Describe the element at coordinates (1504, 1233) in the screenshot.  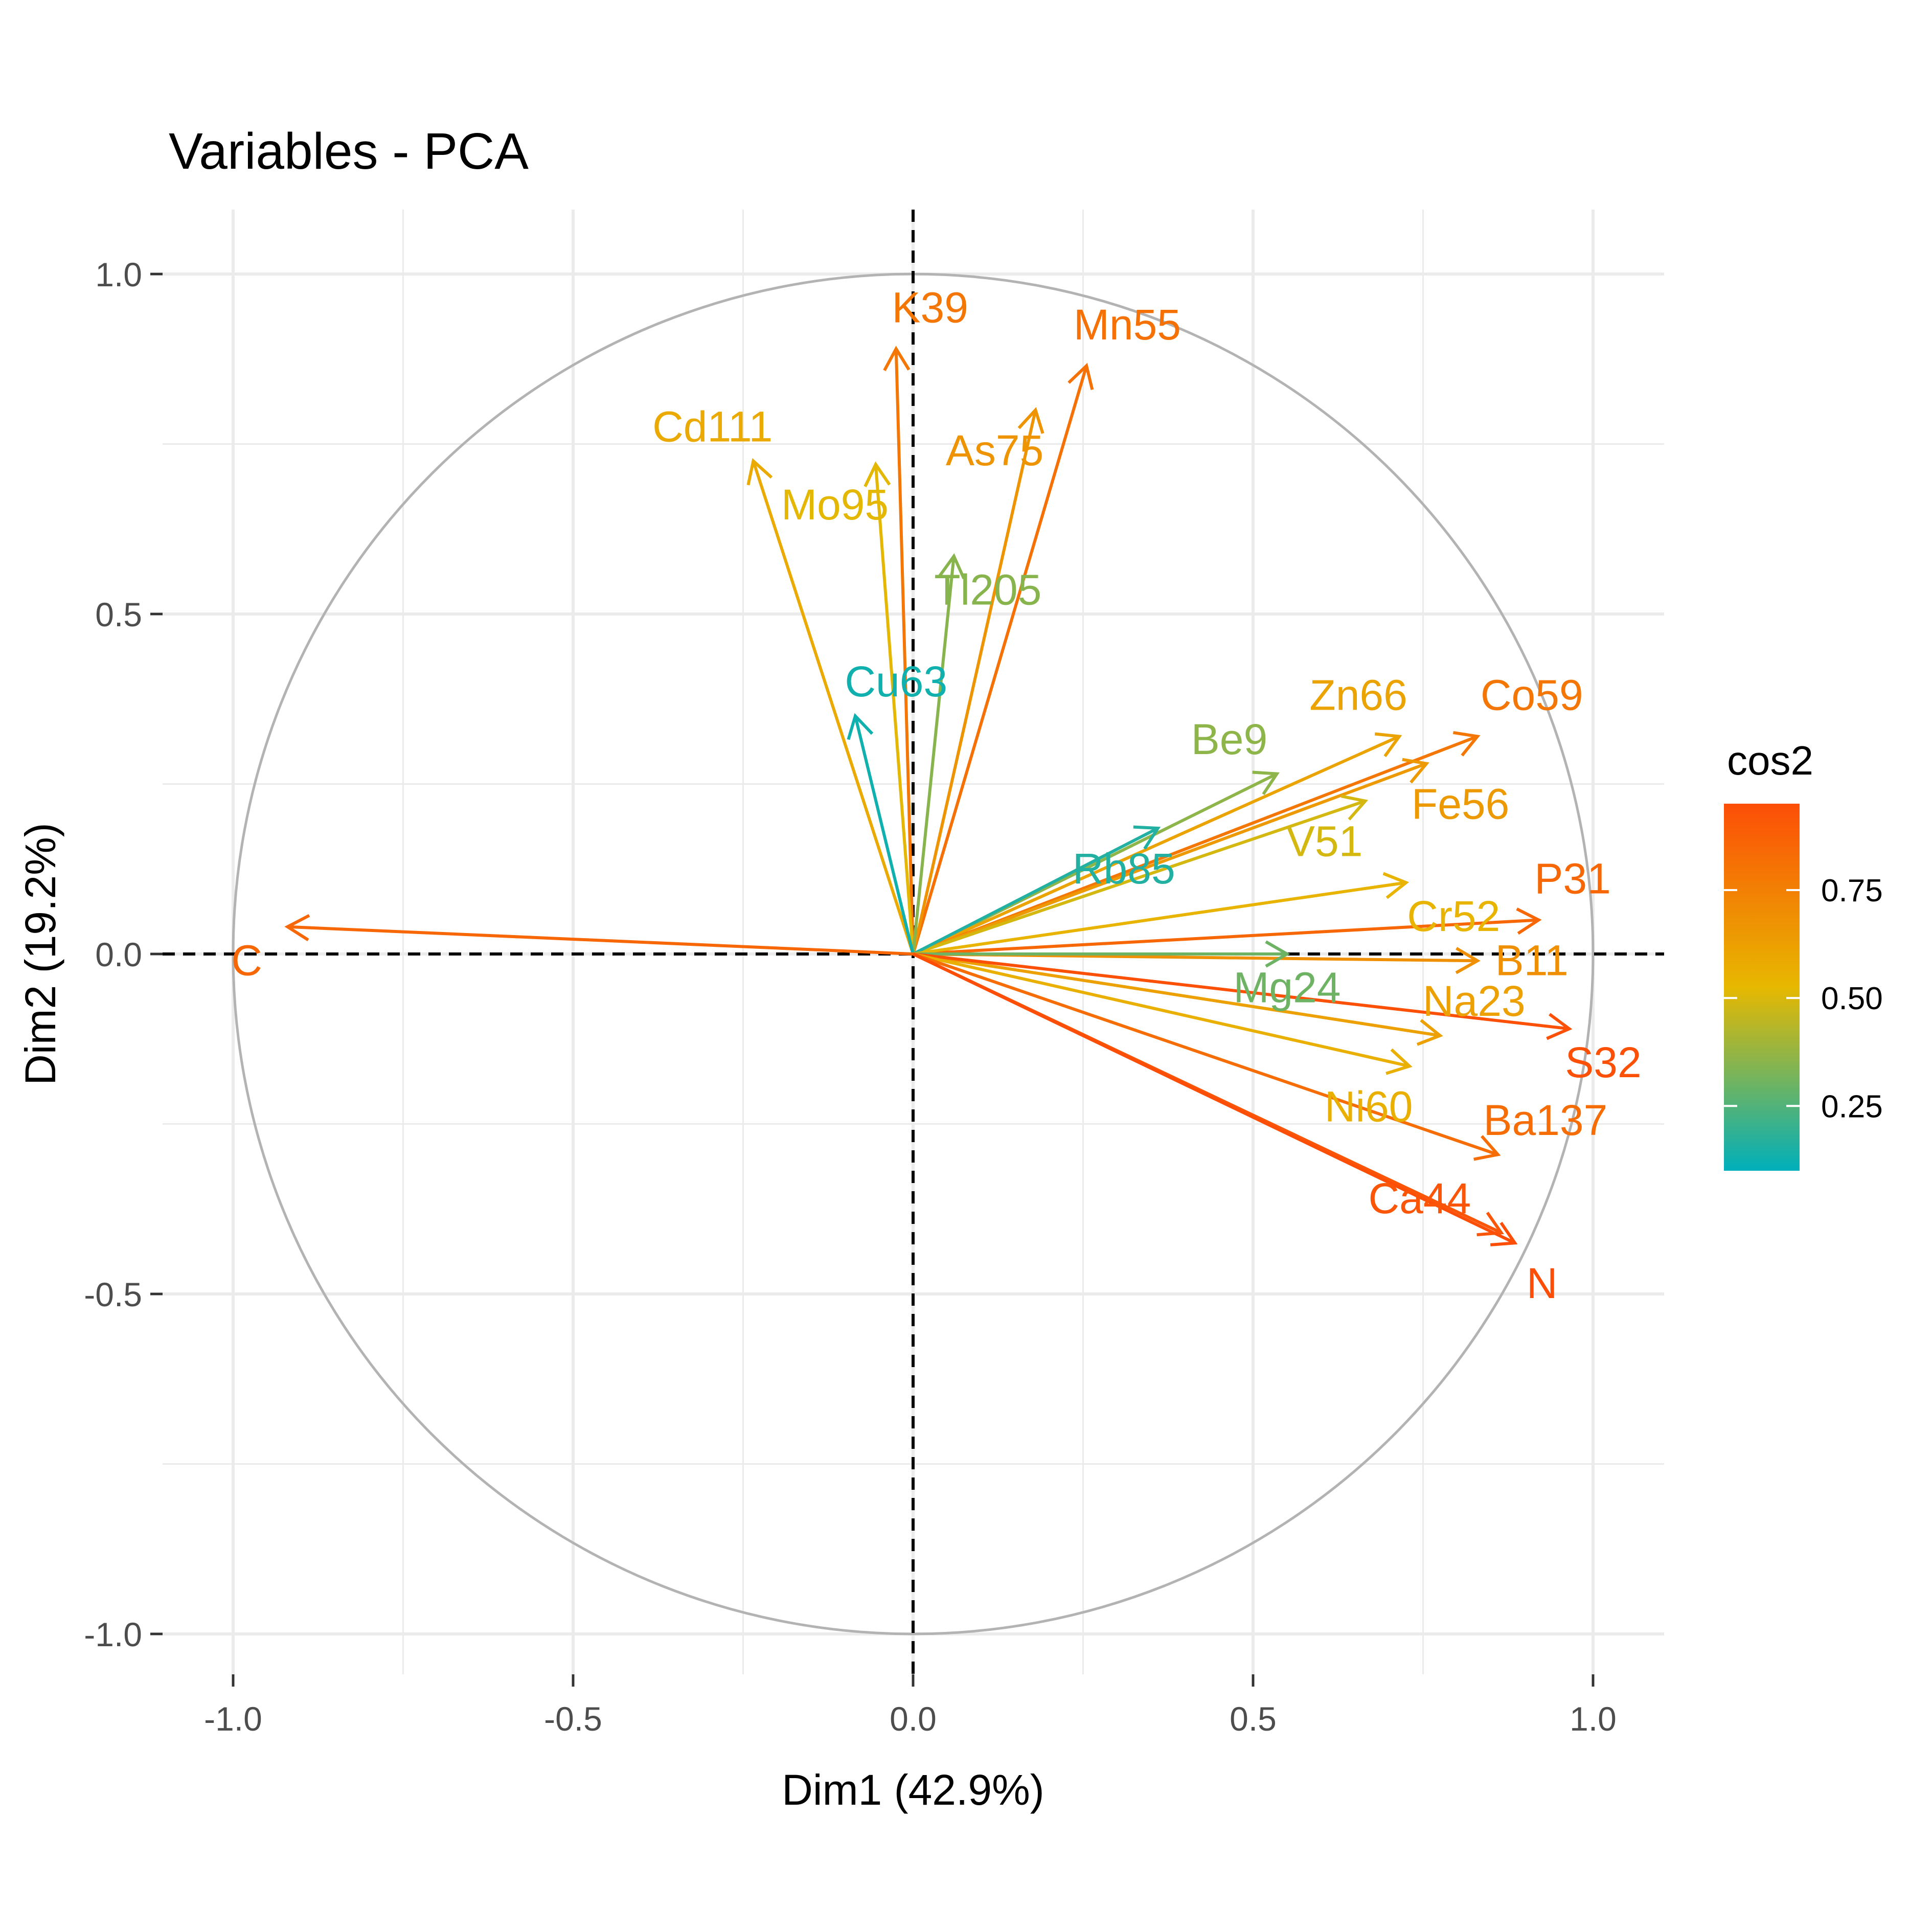
I see `arrowhead-n` at that location.